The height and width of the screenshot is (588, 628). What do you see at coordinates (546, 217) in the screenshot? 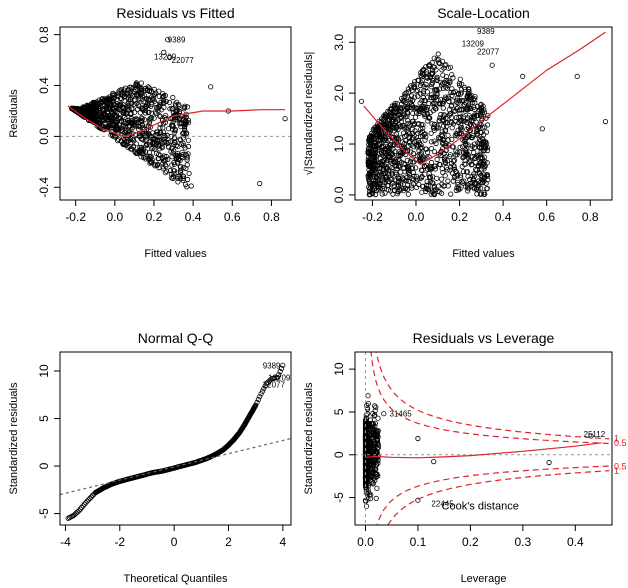
I see `x-tick-label: 0.6` at bounding box center [546, 217].